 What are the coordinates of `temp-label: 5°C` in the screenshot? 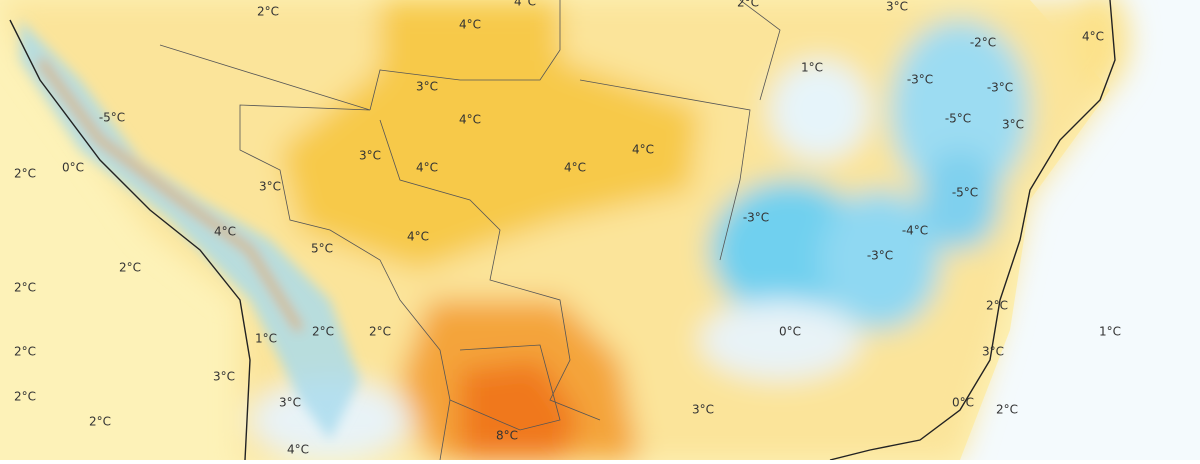 It's located at (322, 249).